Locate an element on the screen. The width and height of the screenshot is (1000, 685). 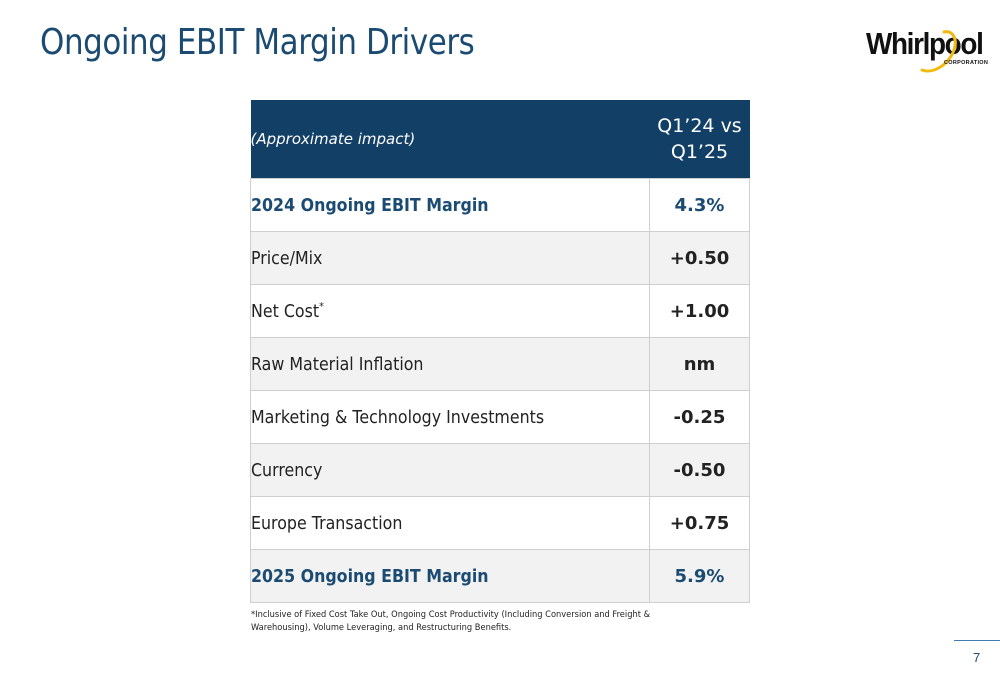
table-row: Net Cost* +1.00 is located at coordinates (500, 311).